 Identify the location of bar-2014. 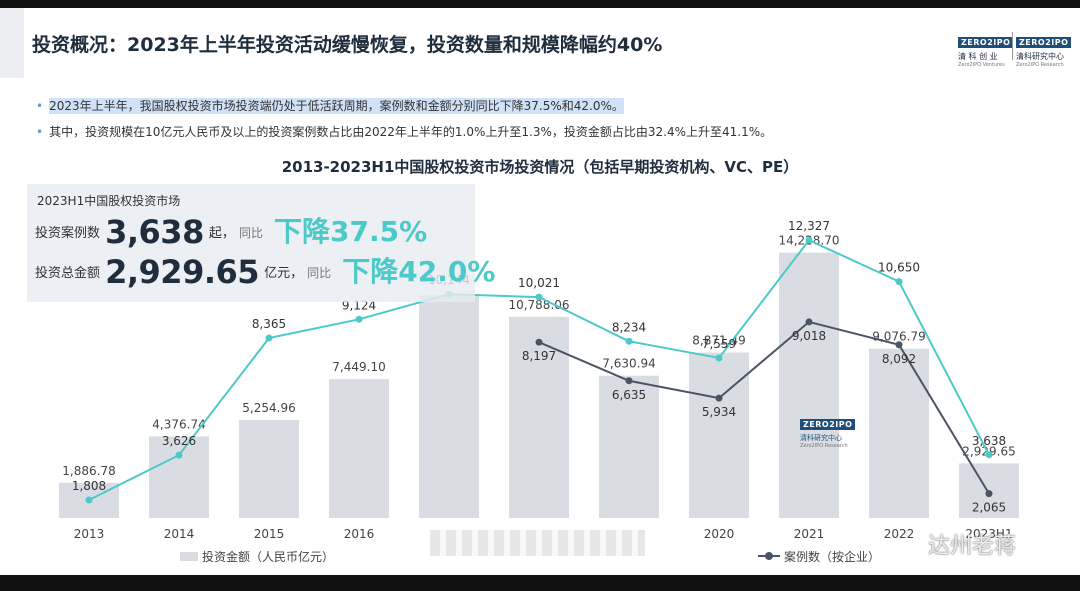
(179, 477).